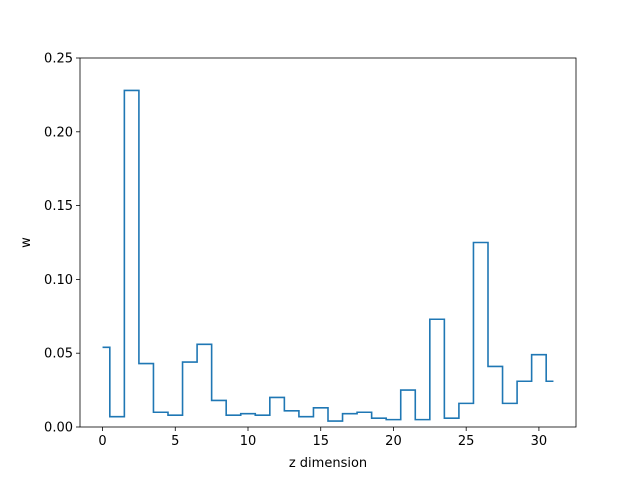  Describe the element at coordinates (248, 441) in the screenshot. I see `x-tick-label: 10` at that location.